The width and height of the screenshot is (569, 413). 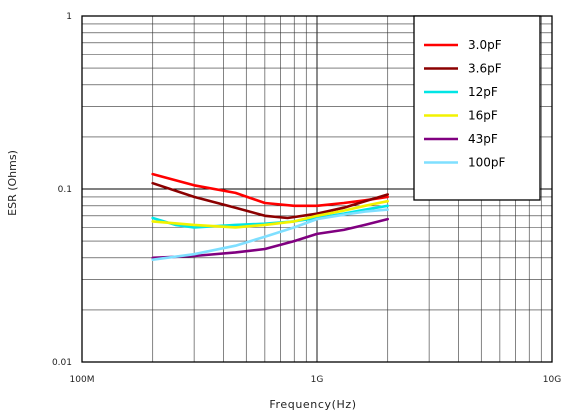 What do you see at coordinates (82, 380) in the screenshot?
I see `x-tick-label: 100M` at bounding box center [82, 380].